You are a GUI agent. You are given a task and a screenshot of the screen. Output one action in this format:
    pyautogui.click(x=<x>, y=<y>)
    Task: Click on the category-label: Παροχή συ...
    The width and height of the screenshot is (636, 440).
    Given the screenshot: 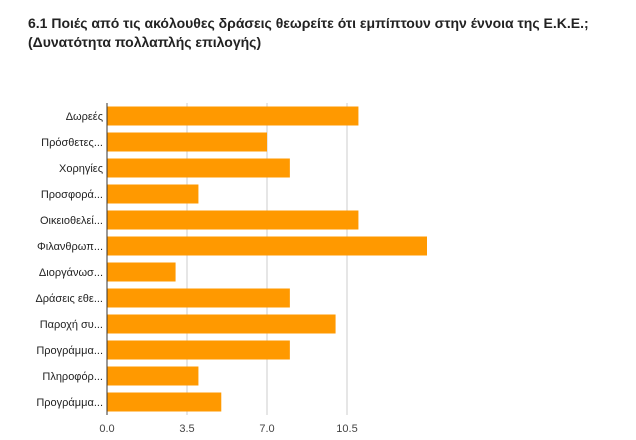 What is the action you would take?
    pyautogui.click(x=71, y=325)
    